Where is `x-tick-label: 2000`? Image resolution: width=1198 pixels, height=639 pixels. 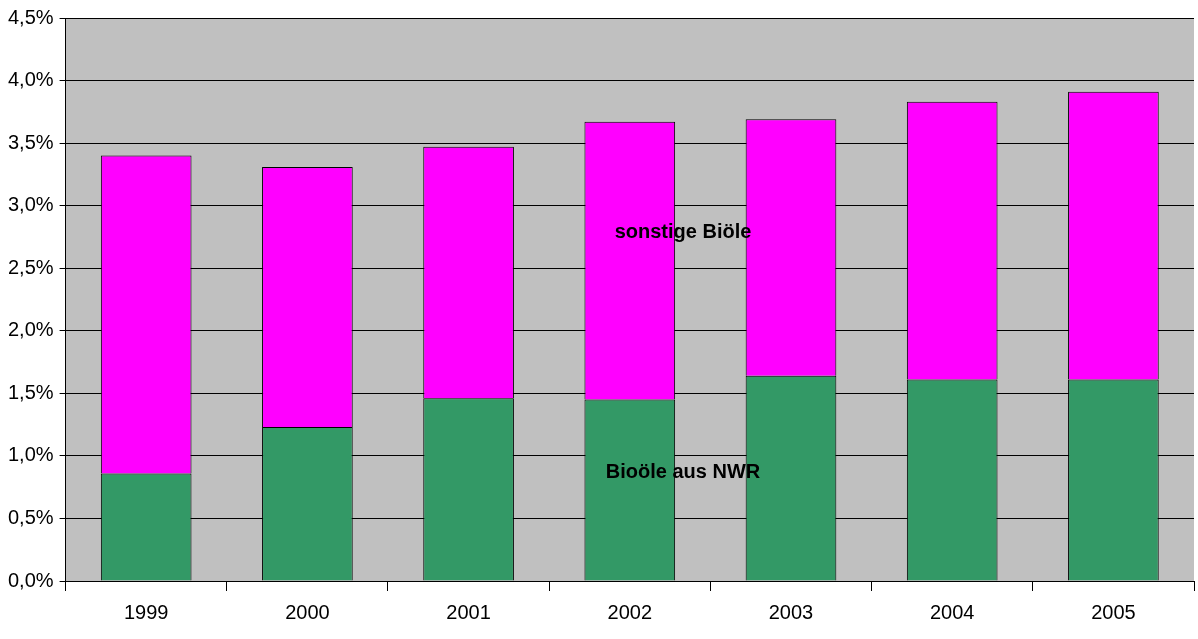
x-tick-label: 2000 is located at coordinates (307, 611).